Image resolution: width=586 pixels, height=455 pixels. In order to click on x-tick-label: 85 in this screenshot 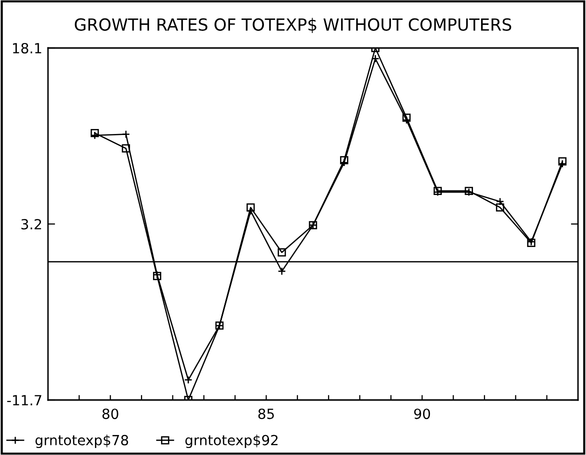, I will do `click(266, 414)`.